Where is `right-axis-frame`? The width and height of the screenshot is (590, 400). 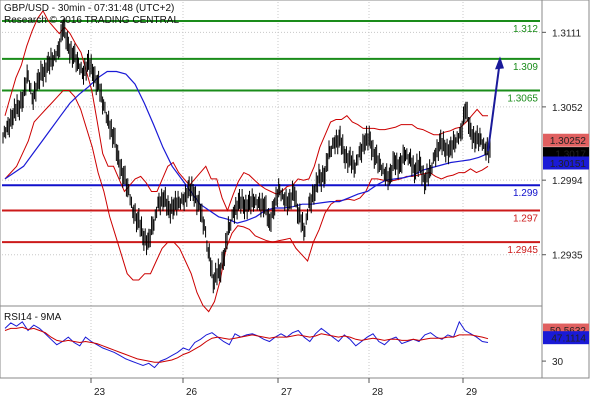
right-axis-frame is located at coordinates (565, 189).